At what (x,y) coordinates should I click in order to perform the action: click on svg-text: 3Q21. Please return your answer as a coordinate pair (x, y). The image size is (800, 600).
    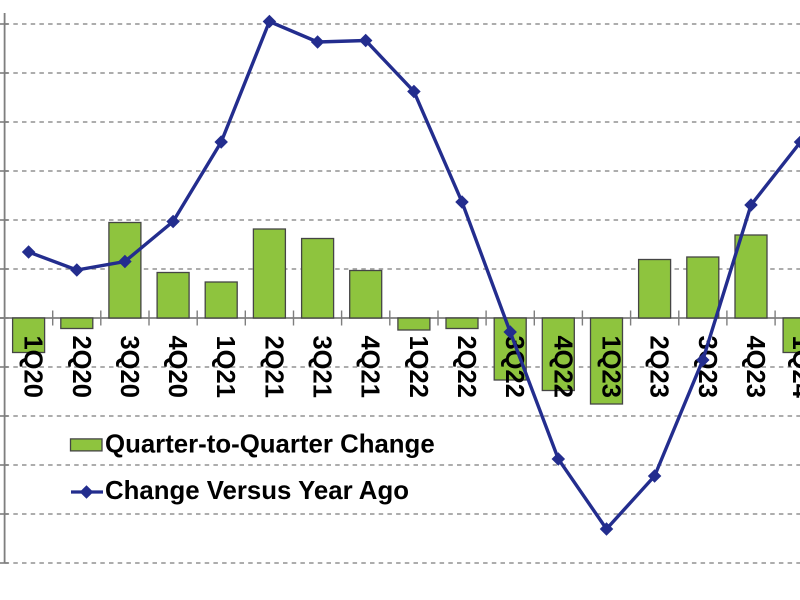
    Looking at the image, I should click on (322, 367).